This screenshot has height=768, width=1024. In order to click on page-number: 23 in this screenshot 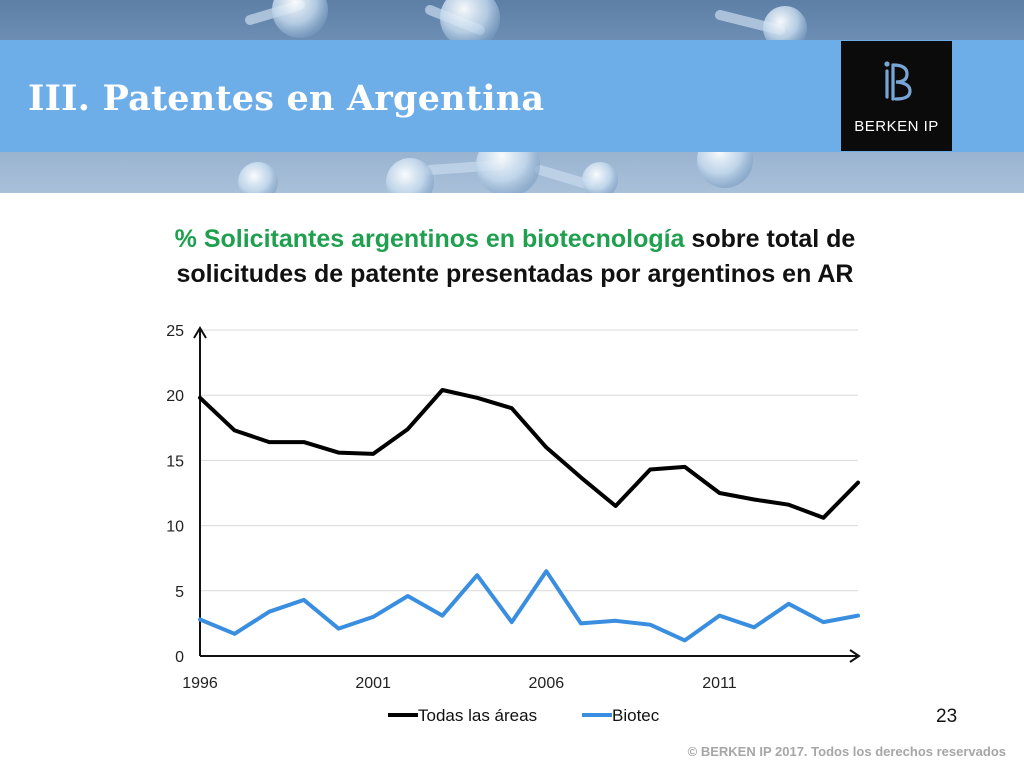, I will do `click(947, 716)`.